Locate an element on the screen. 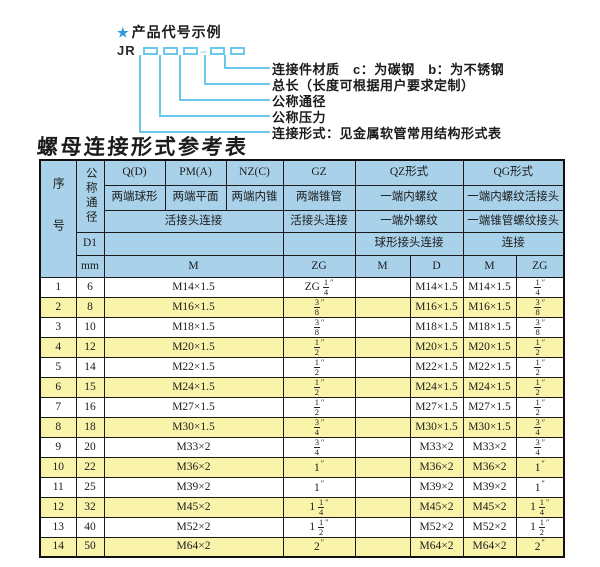  cell-qg-m: M20×1.5 is located at coordinates (489, 347).